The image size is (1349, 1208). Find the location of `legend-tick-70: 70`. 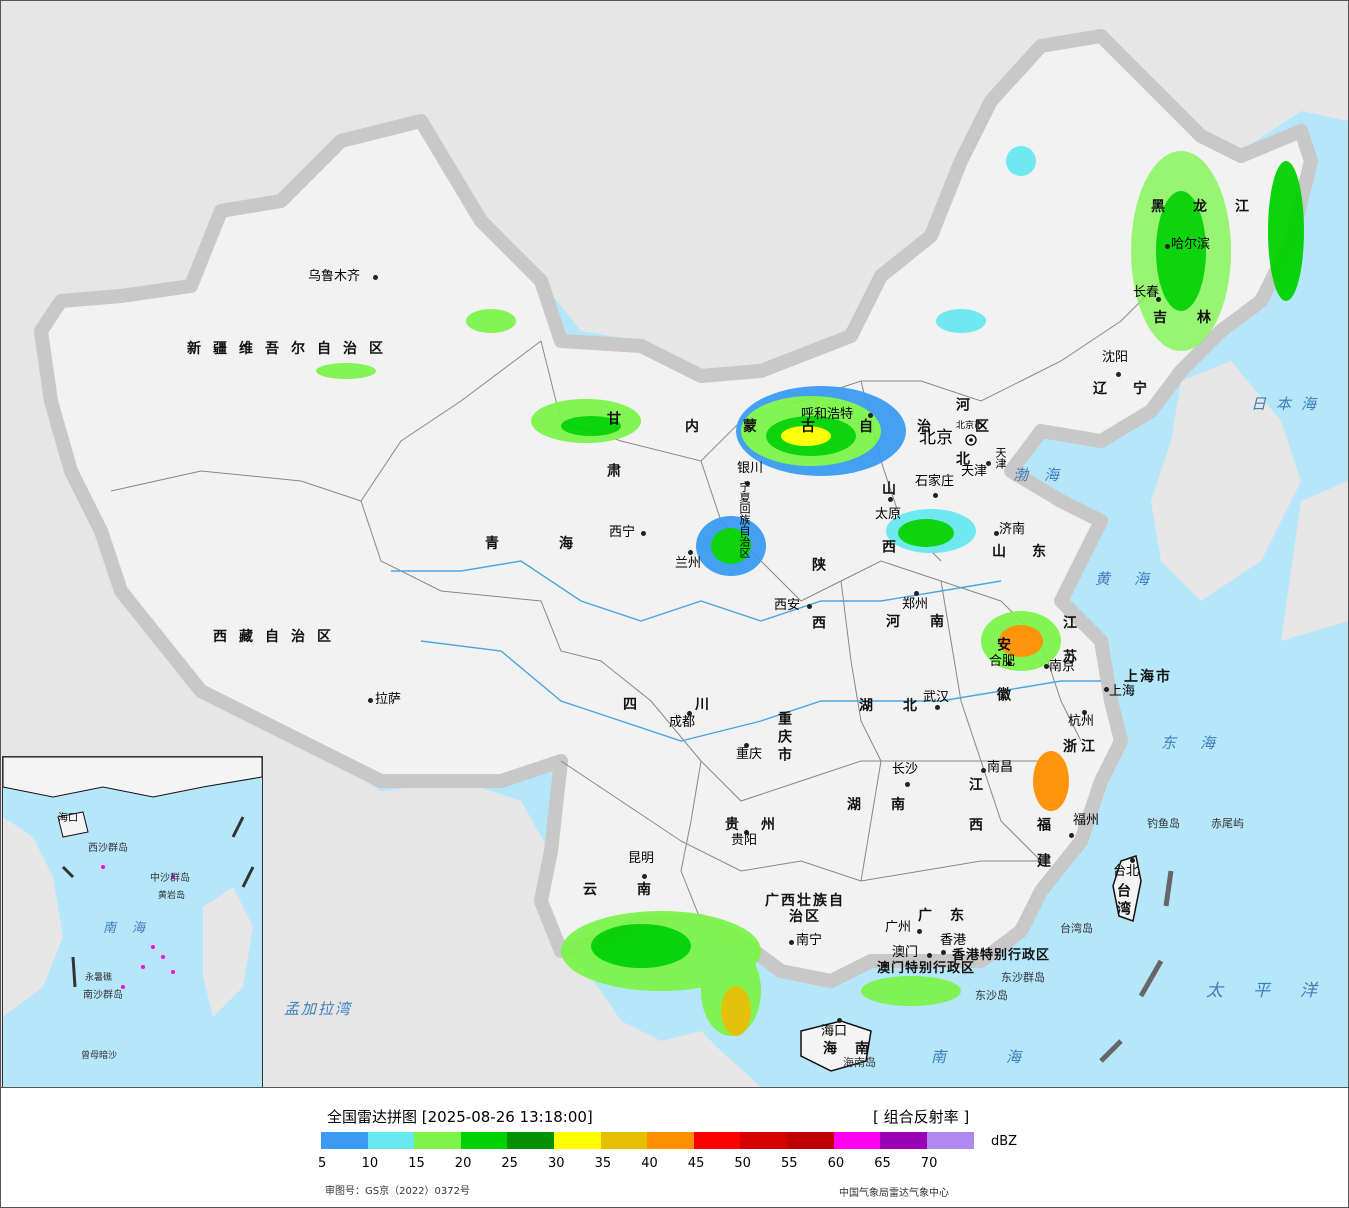

legend-tick-70: 70 is located at coordinates (929, 1163).